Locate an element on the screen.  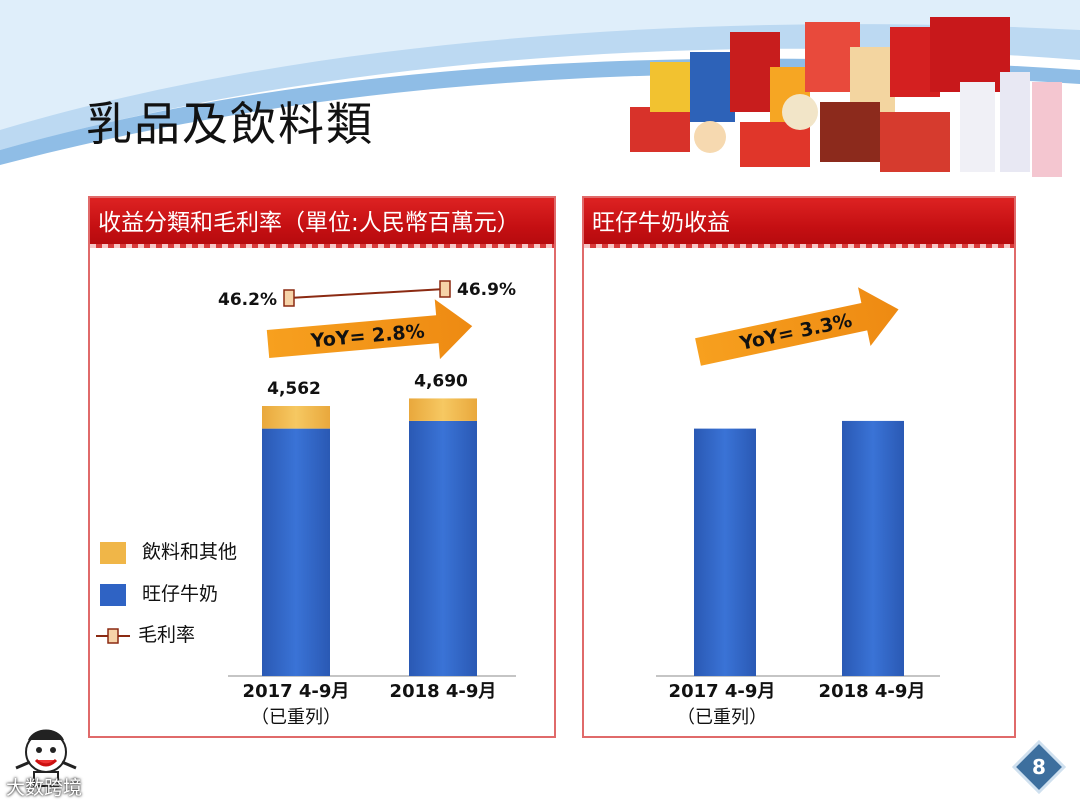
watermark-text: 大数跨境 is located at coordinates (44, 788).